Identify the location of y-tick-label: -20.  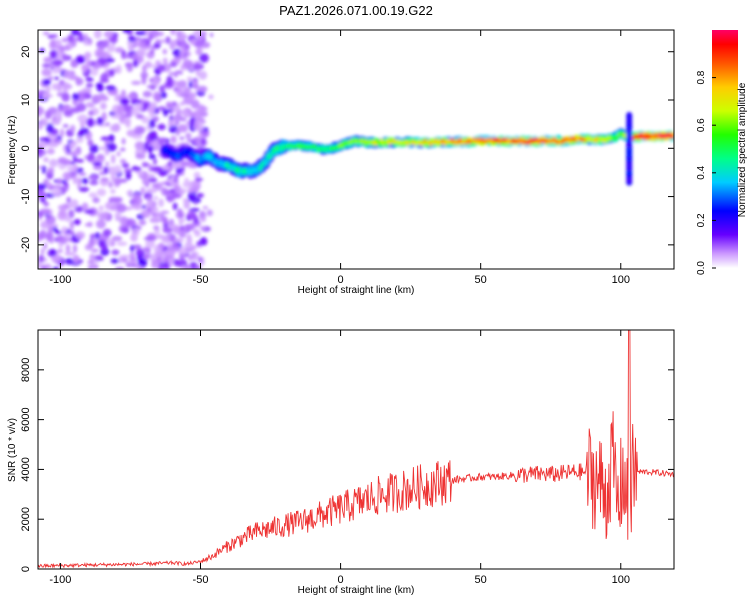
(26, 245).